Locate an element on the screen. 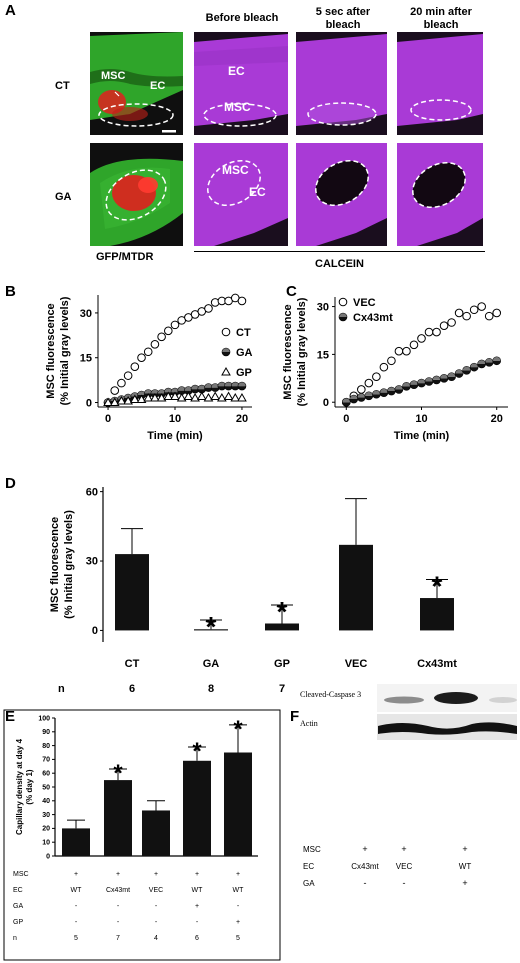 The height and width of the screenshot is (963, 520). d-n-label: n is located at coordinates (61, 689).